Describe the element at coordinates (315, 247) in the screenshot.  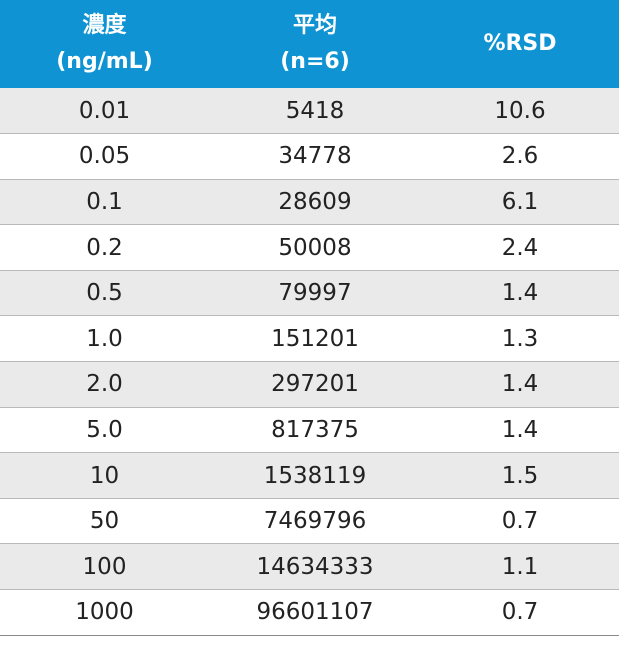
I see `average-cell: 50008` at that location.